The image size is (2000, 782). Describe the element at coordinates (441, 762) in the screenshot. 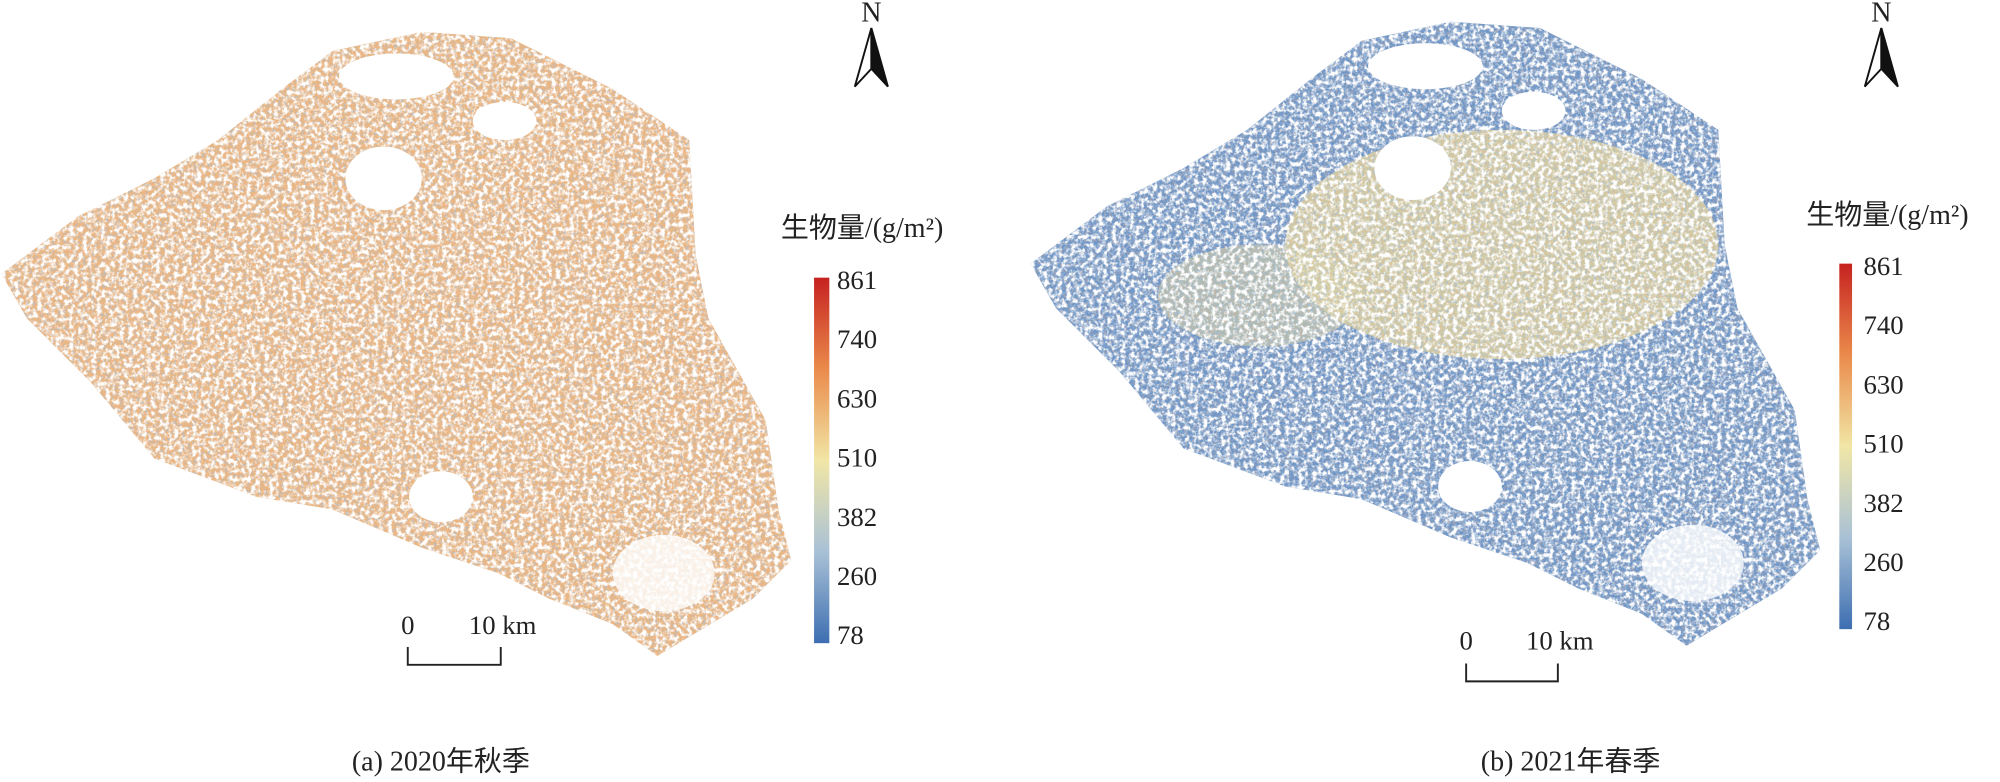

I see `caption: (a) 2020年秋季` at that location.